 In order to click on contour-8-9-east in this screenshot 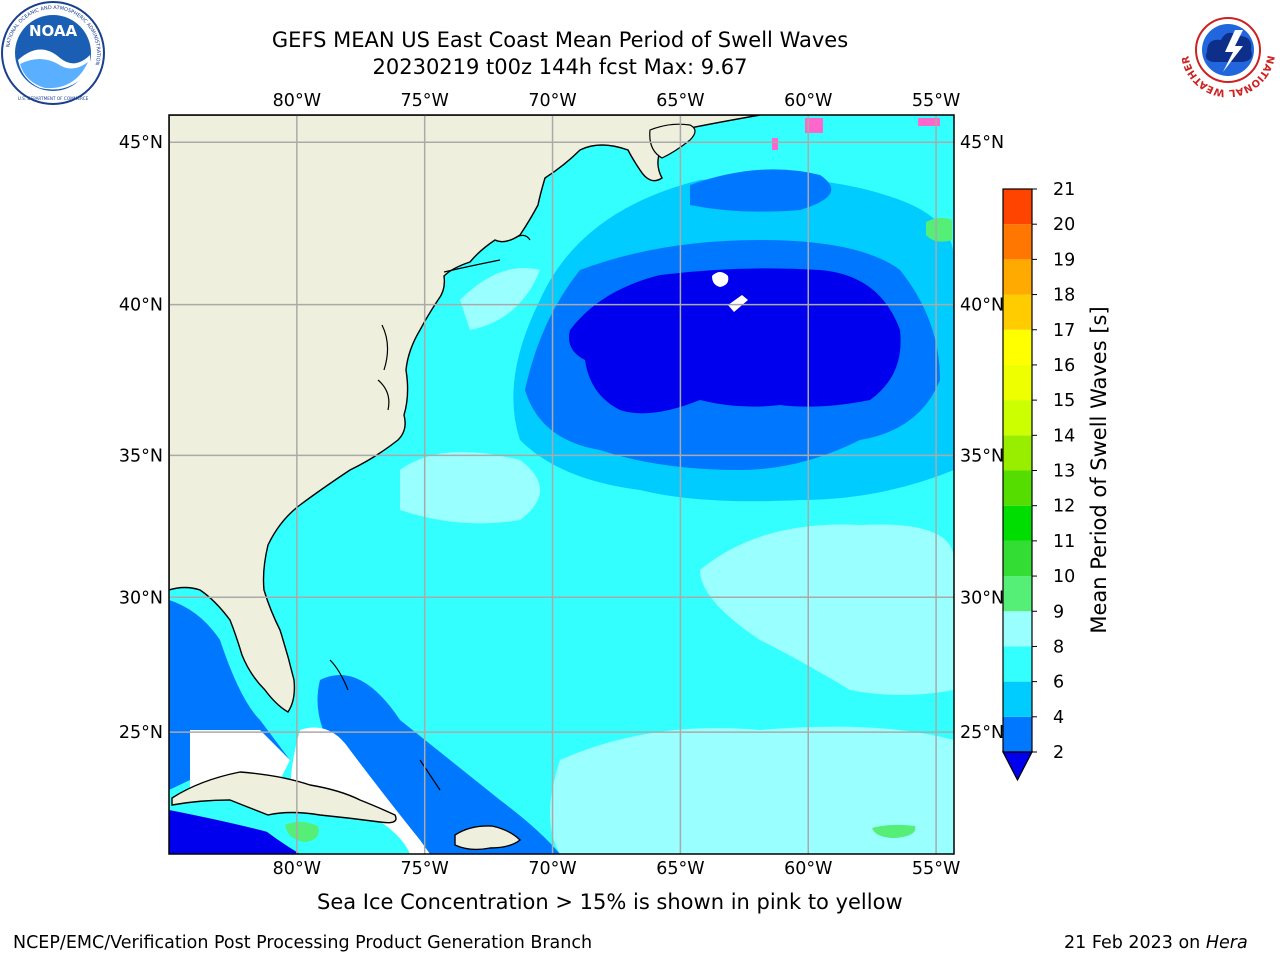, I will do `click(827, 609)`.